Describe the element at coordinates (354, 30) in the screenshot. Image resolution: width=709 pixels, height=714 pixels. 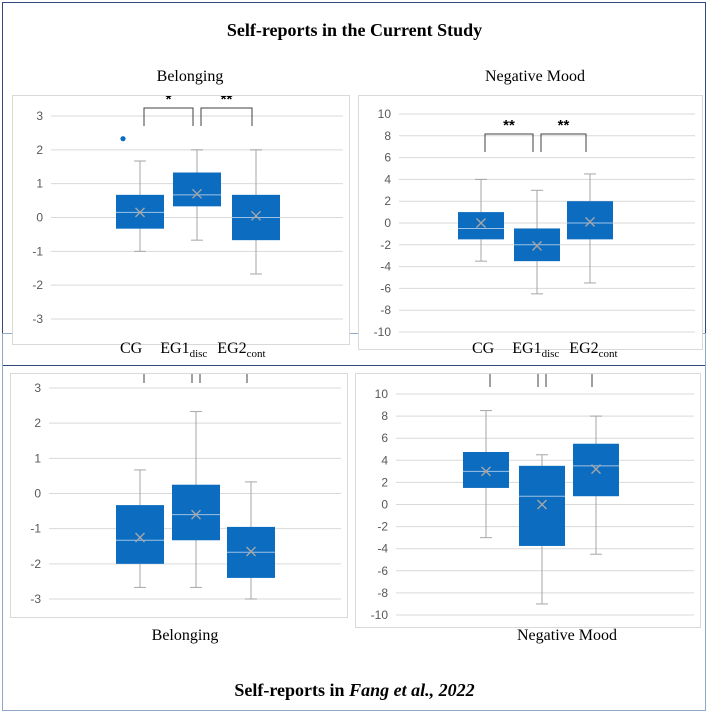
I see `current-study-title: Self-reports in the Current Study` at that location.